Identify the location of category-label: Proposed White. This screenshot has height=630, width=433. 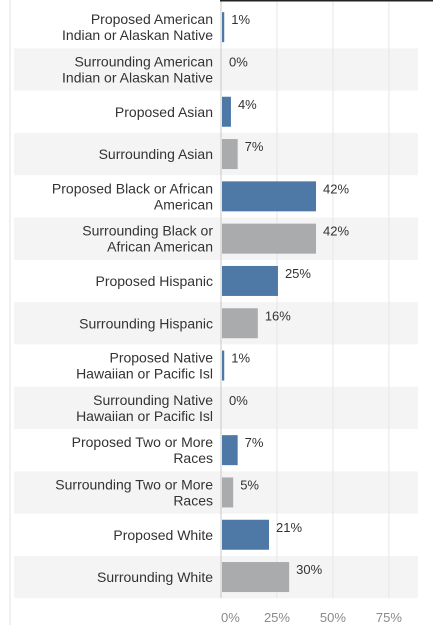
(163, 535).